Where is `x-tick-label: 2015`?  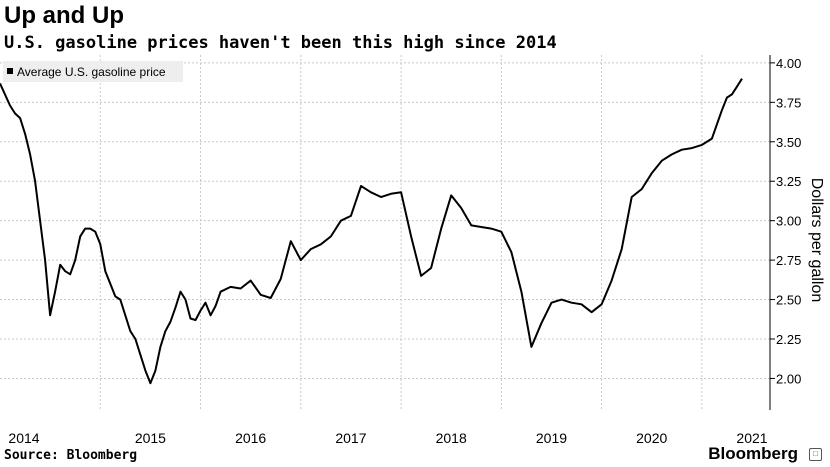 x-tick-label: 2015 is located at coordinates (150, 438).